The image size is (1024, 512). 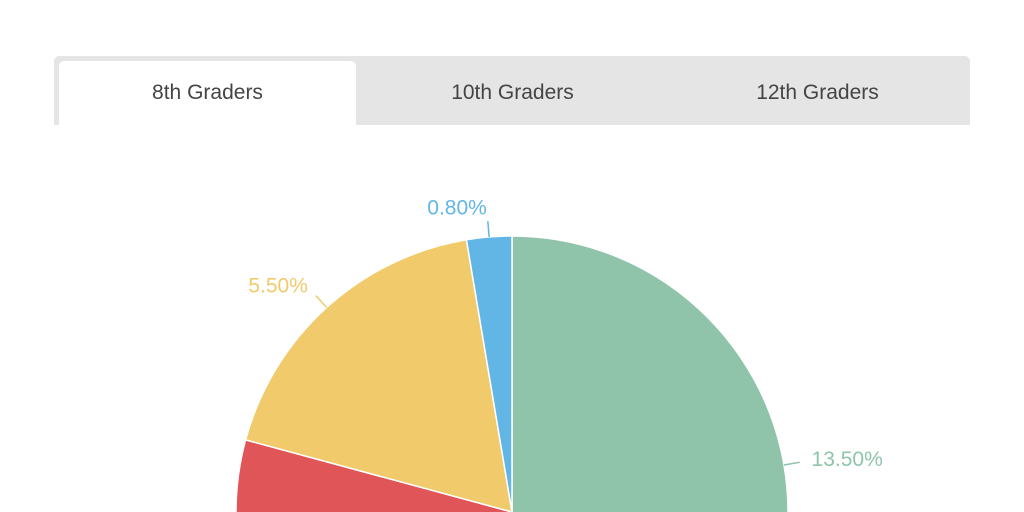 I want to click on tab: 12th Graders, so click(x=817, y=92).